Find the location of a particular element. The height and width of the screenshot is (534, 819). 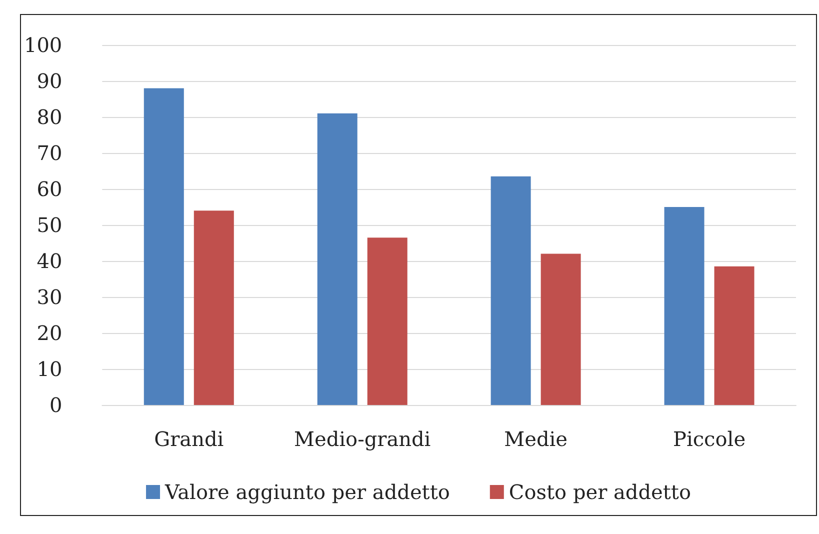

legend-label: Costo per addetto is located at coordinates (599, 492).